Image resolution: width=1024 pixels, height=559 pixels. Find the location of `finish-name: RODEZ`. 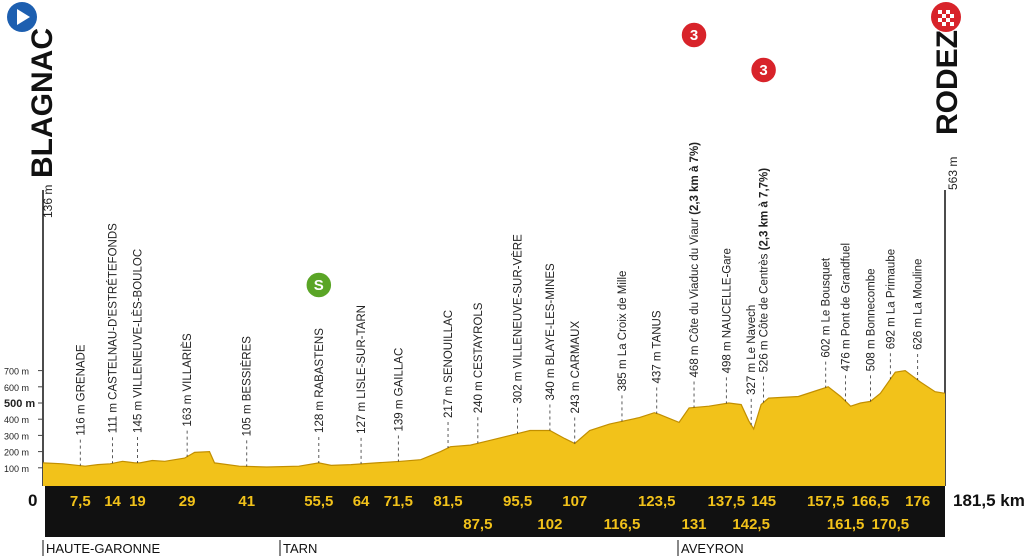

finish-name: RODEZ is located at coordinates (947, 82).